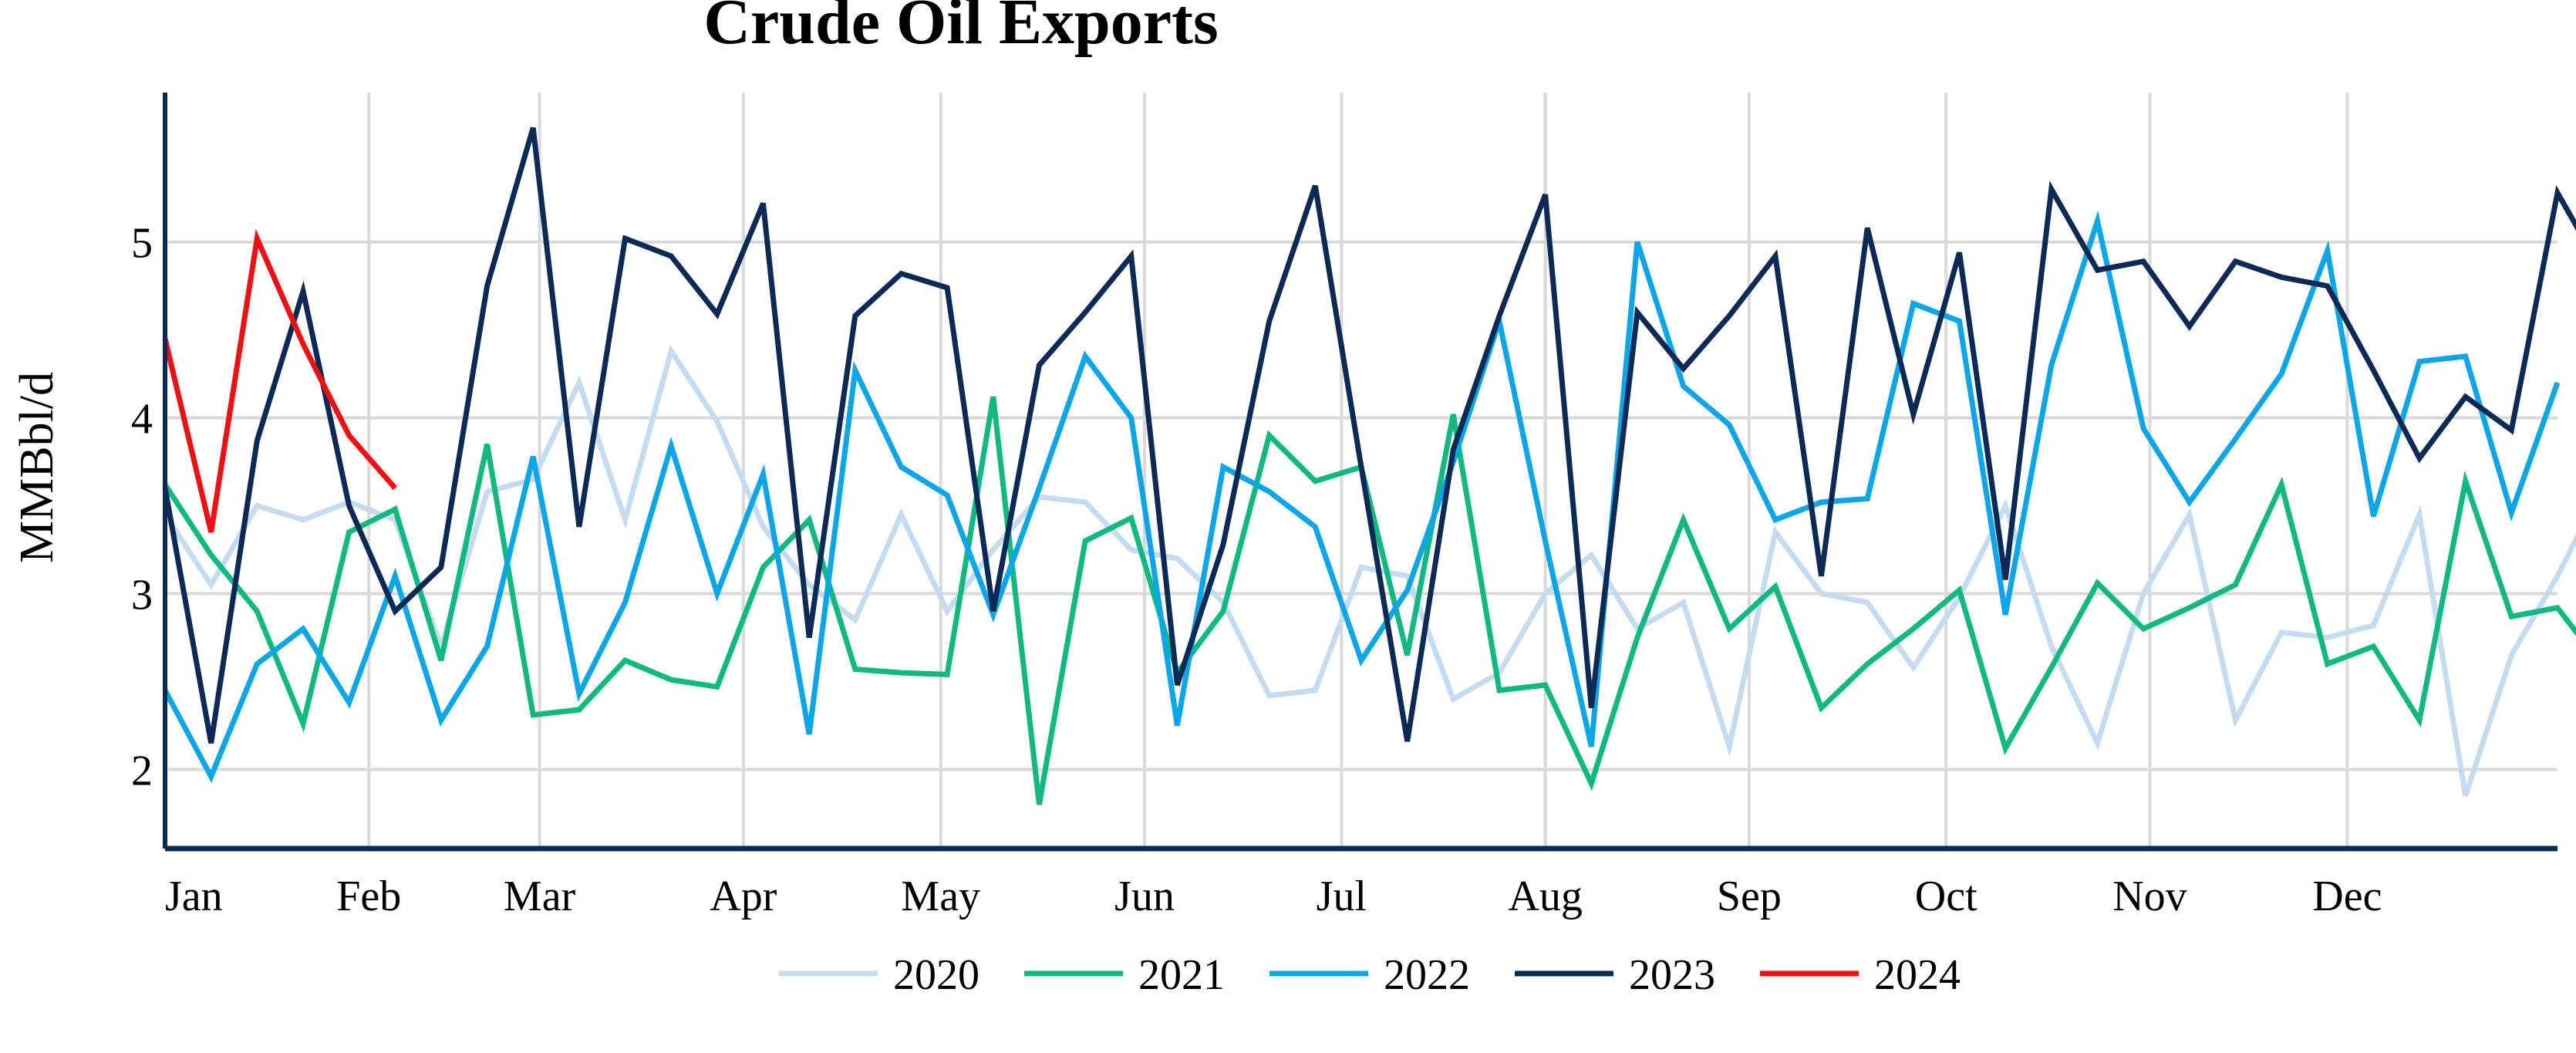 The width and height of the screenshot is (2576, 1053). Describe the element at coordinates (960, 29) in the screenshot. I see `chart-title: Crude Oil Exports` at that location.